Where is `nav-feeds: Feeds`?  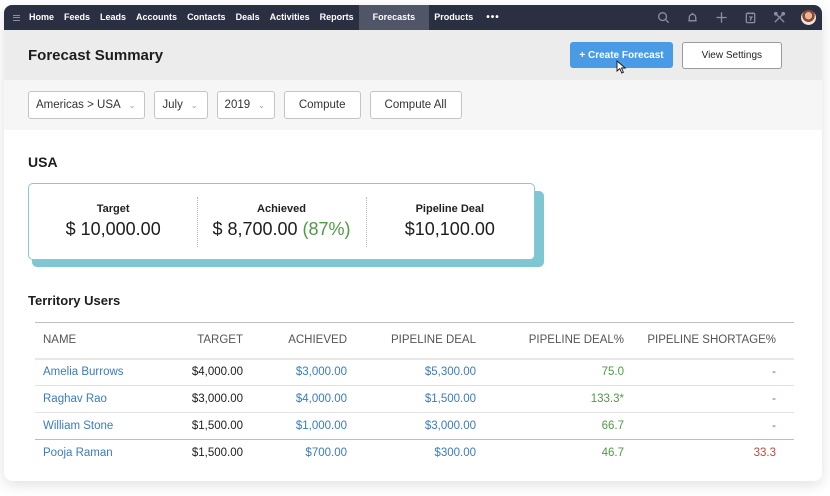 nav-feeds: Feeds is located at coordinates (77, 17).